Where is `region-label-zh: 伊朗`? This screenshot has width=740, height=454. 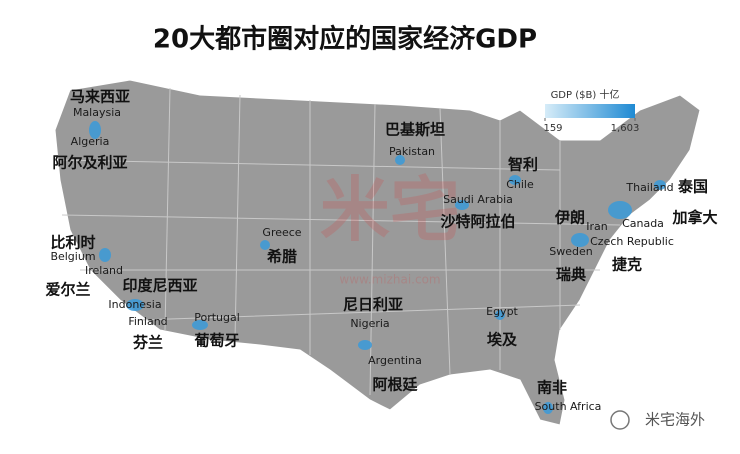
region-label-zh: 伊朗 is located at coordinates (569, 218).